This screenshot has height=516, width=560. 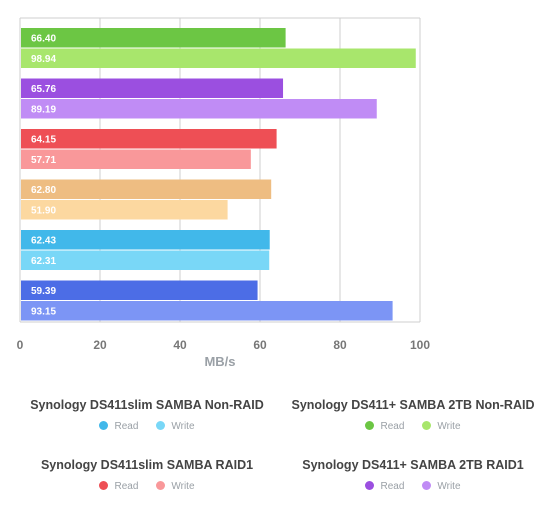 What do you see at coordinates (180, 345) in the screenshot?
I see `x-tick-label: 40` at bounding box center [180, 345].